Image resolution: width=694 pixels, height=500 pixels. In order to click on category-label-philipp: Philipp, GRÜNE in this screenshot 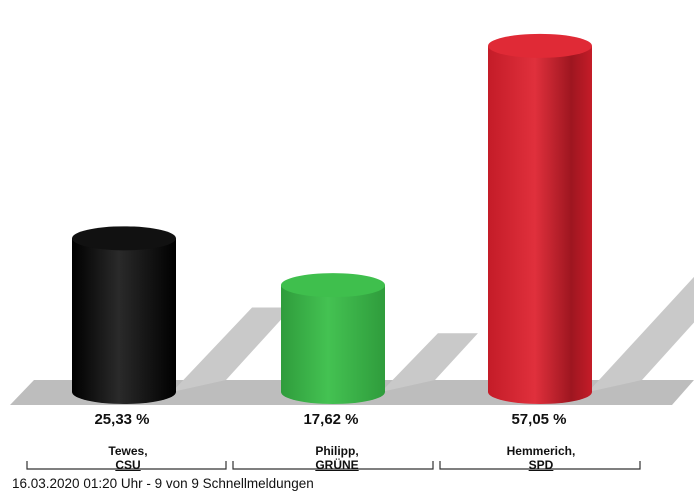, I will do `click(337, 458)`.